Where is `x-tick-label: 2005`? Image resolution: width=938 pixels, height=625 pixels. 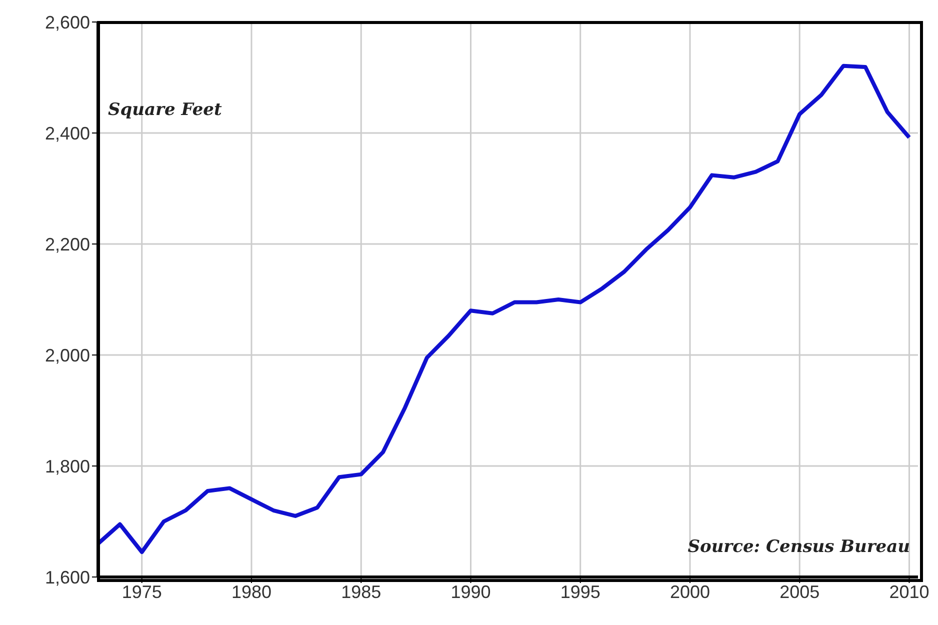
x-tick-label: 2005 is located at coordinates (800, 592).